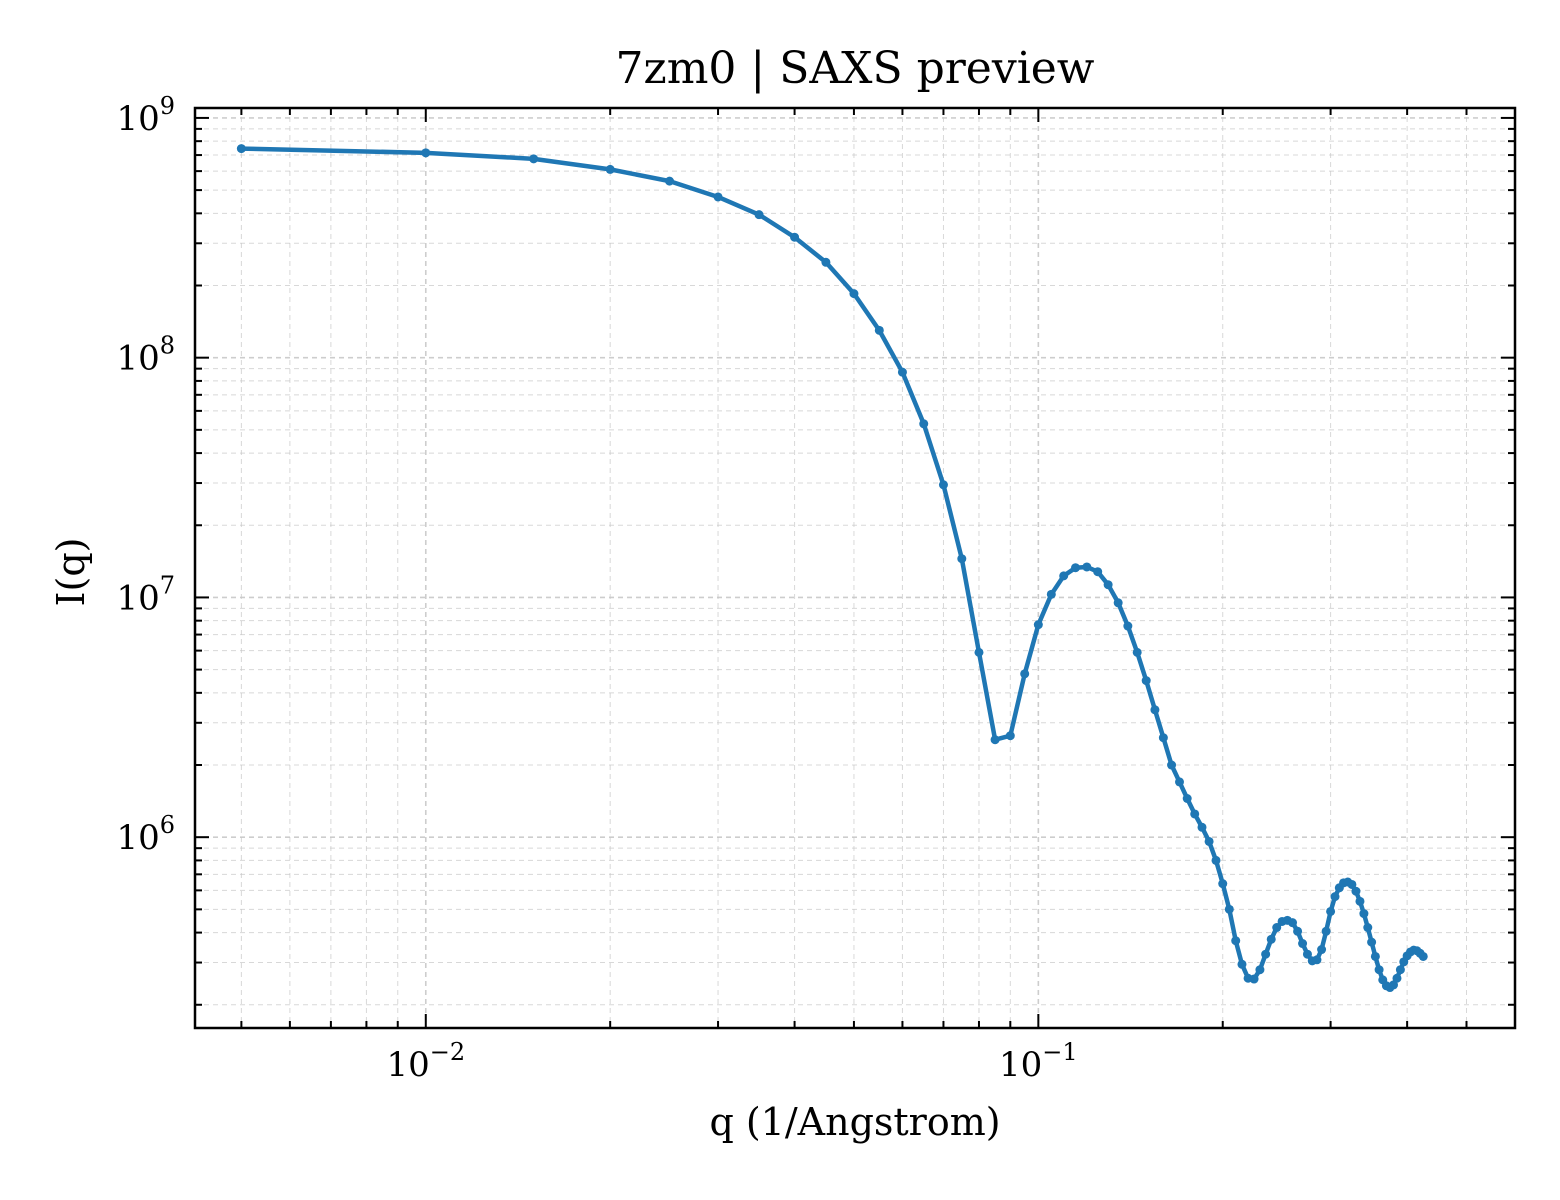 This screenshot has width=1560, height=1200. I want to click on chart-title: 7zm0 | SAXS preview, so click(855, 68).